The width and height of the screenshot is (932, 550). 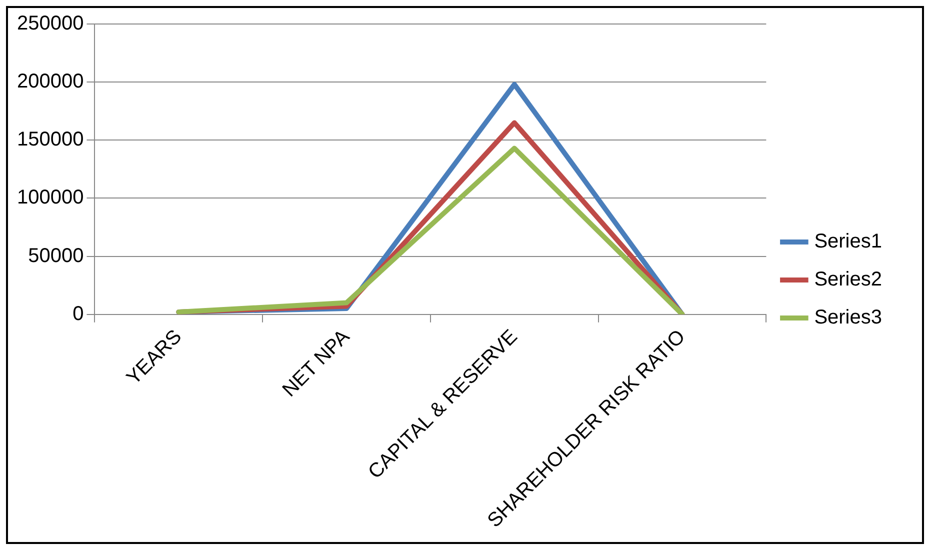 I want to click on y-tick-label: 200000, so click(x=50, y=81).